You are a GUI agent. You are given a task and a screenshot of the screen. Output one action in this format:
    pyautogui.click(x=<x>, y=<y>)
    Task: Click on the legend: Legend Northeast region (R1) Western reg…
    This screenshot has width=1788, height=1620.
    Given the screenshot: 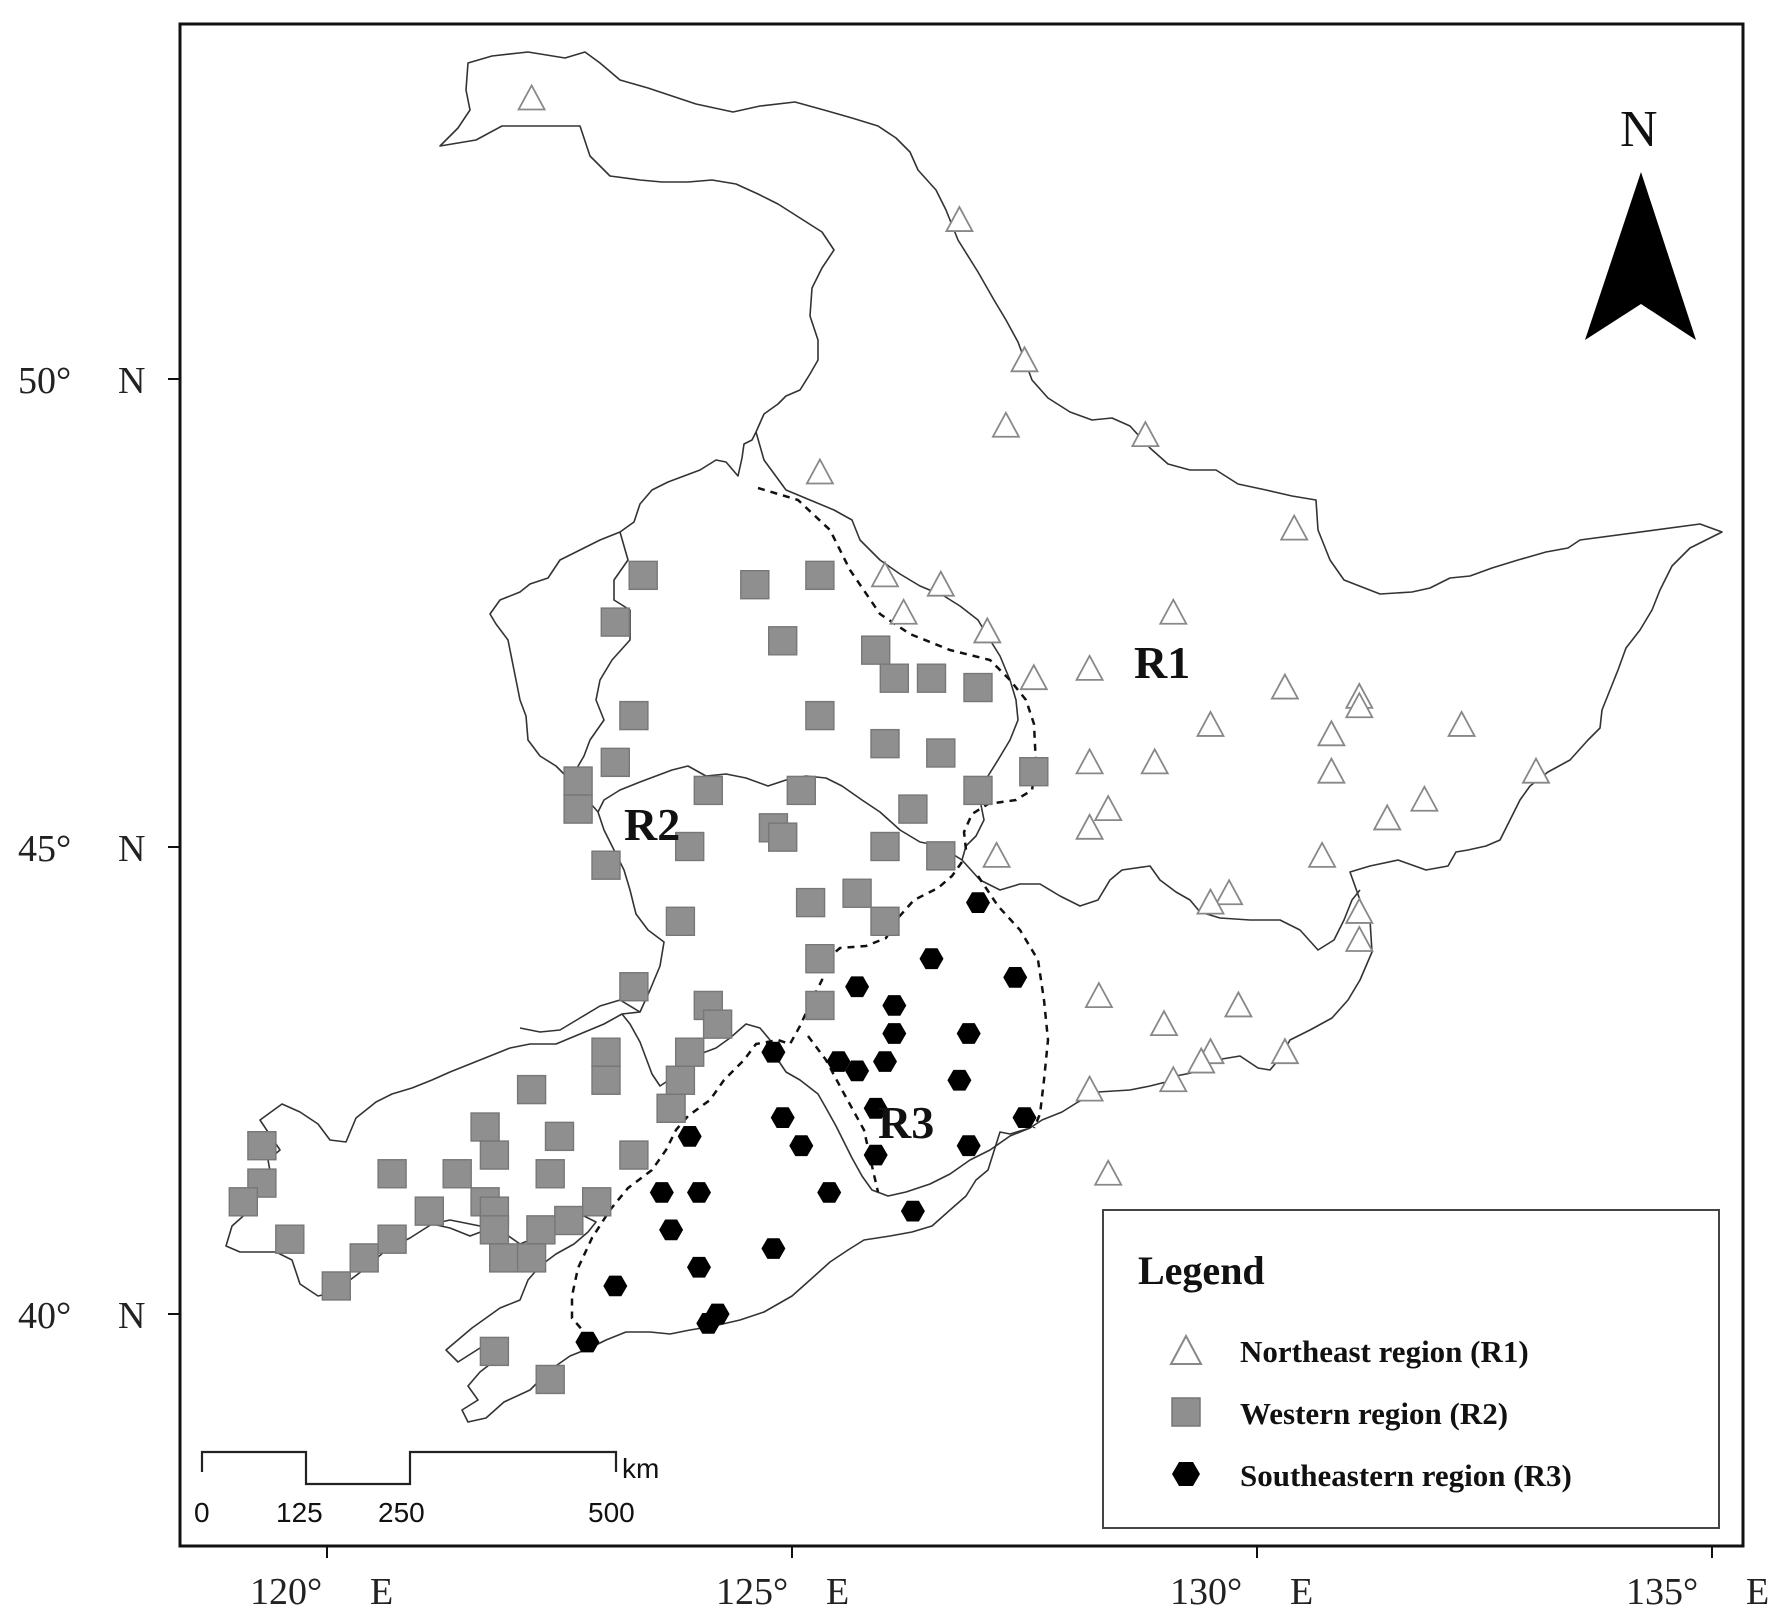 What is the action you would take?
    pyautogui.click(x=1411, y=1369)
    